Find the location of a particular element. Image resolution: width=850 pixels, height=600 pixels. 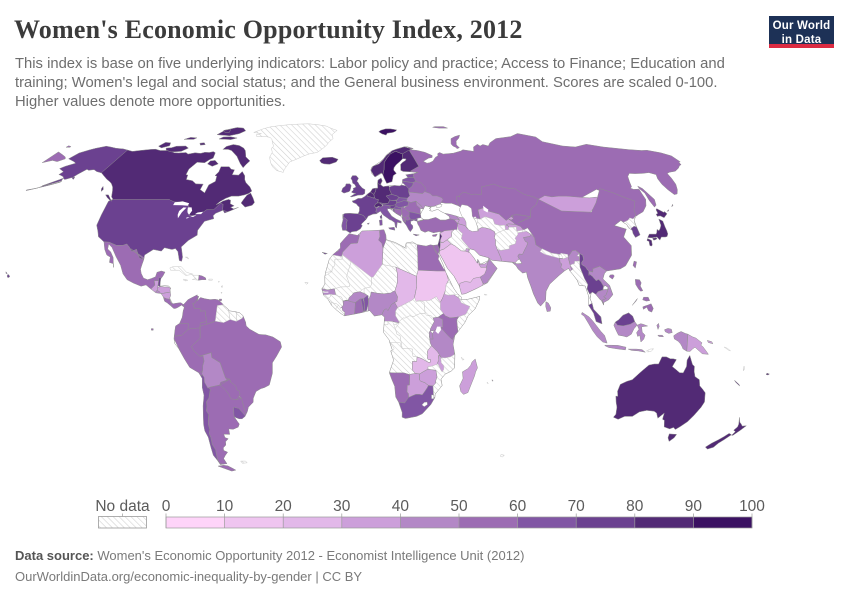

svg-text: 10 is located at coordinates (225, 506).